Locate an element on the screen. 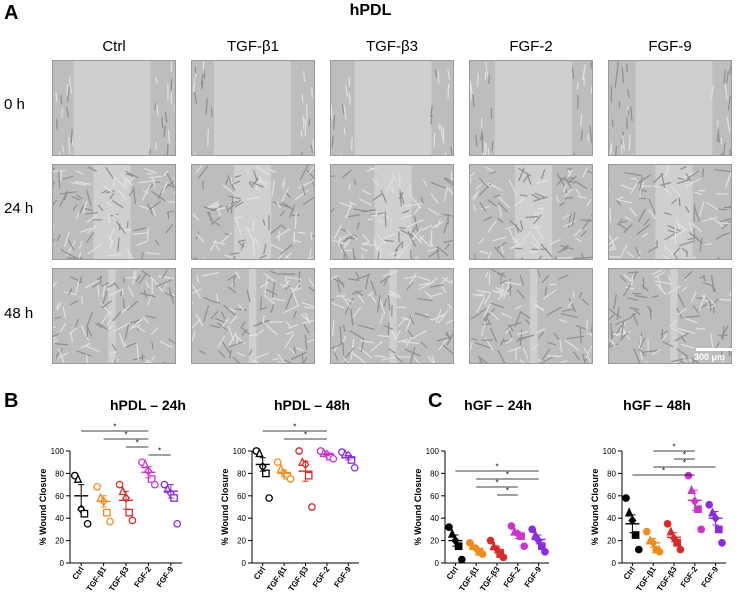 The width and height of the screenshot is (741, 601). panel-b-label: B is located at coordinates (11, 401).